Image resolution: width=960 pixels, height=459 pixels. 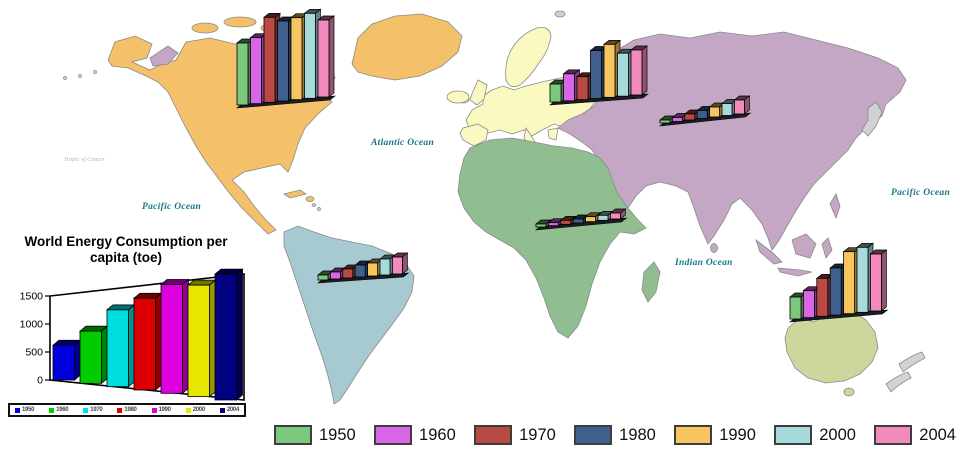 I want to click on inset-legend-item-1990: 1990, so click(x=161, y=410).